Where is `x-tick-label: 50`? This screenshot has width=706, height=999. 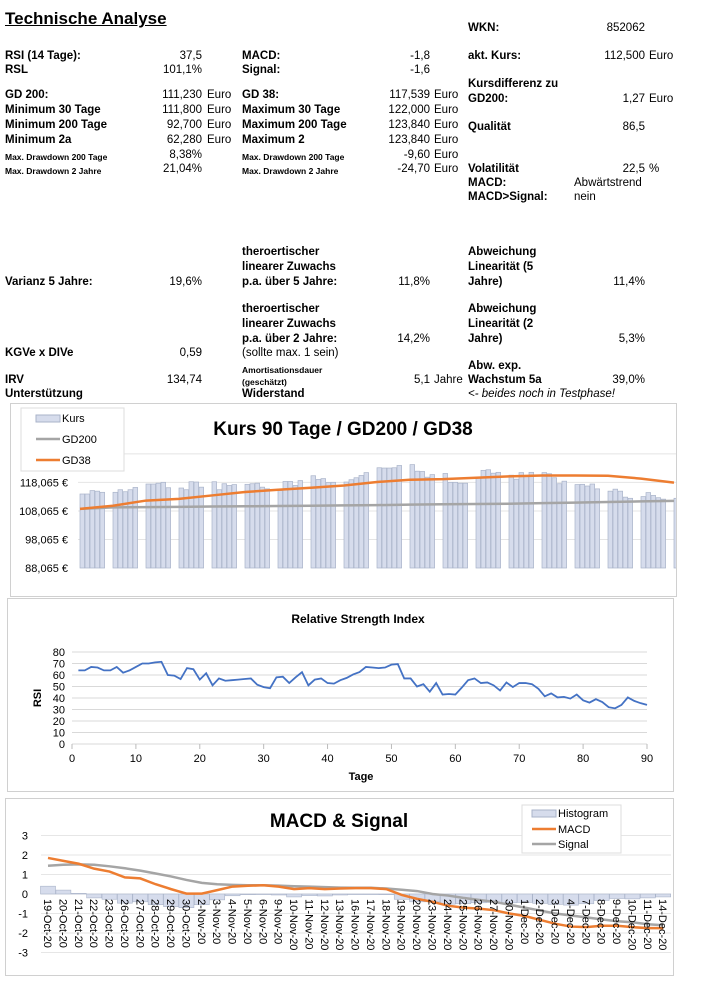 x-tick-label: 50 is located at coordinates (391, 759).